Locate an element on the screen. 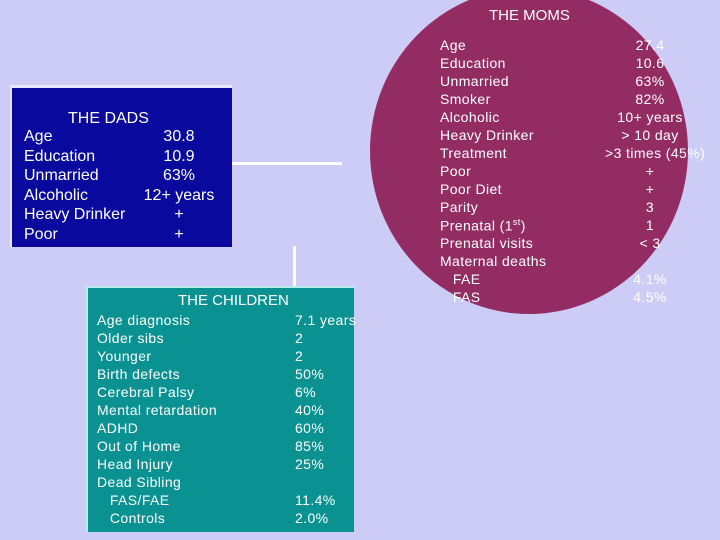 The height and width of the screenshot is (540, 720). moms-row-label: Smoker is located at coordinates (465, 99).